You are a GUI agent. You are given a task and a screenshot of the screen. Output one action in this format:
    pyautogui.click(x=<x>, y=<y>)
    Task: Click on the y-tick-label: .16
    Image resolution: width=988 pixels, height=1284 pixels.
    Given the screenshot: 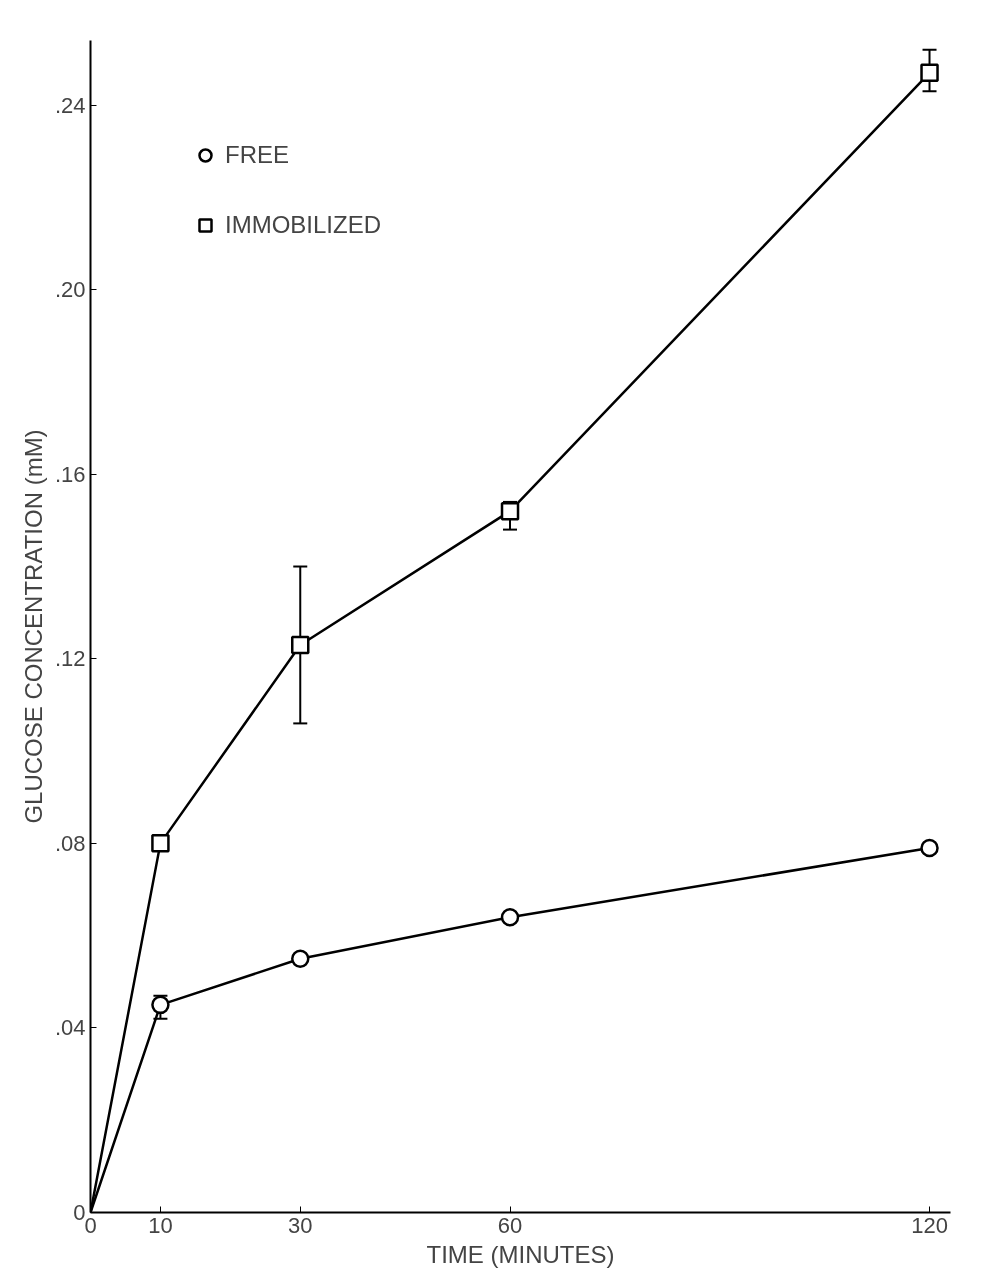 What is the action you would take?
    pyautogui.click(x=70, y=474)
    